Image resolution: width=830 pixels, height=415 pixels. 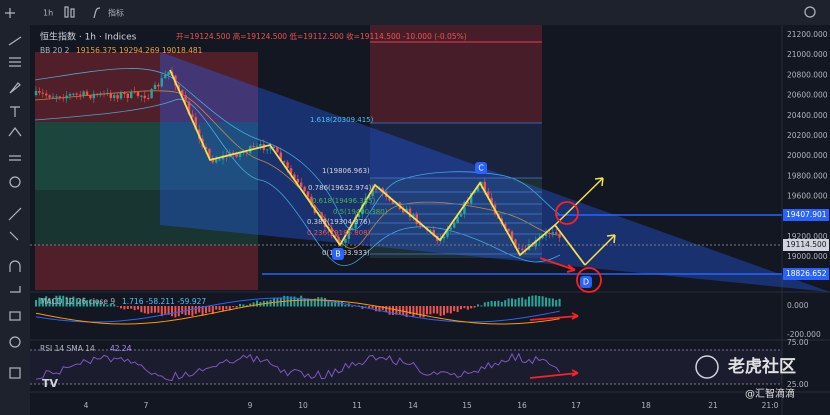 I want to click on price-tick-label: 21200.000, so click(x=807, y=34).